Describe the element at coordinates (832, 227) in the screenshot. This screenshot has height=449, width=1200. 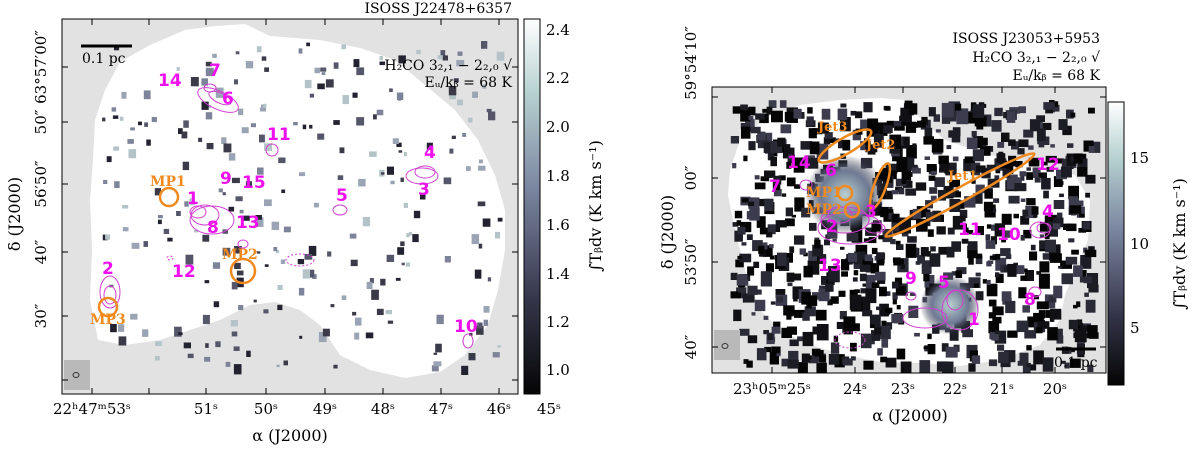
I see `core-label: 2` at that location.